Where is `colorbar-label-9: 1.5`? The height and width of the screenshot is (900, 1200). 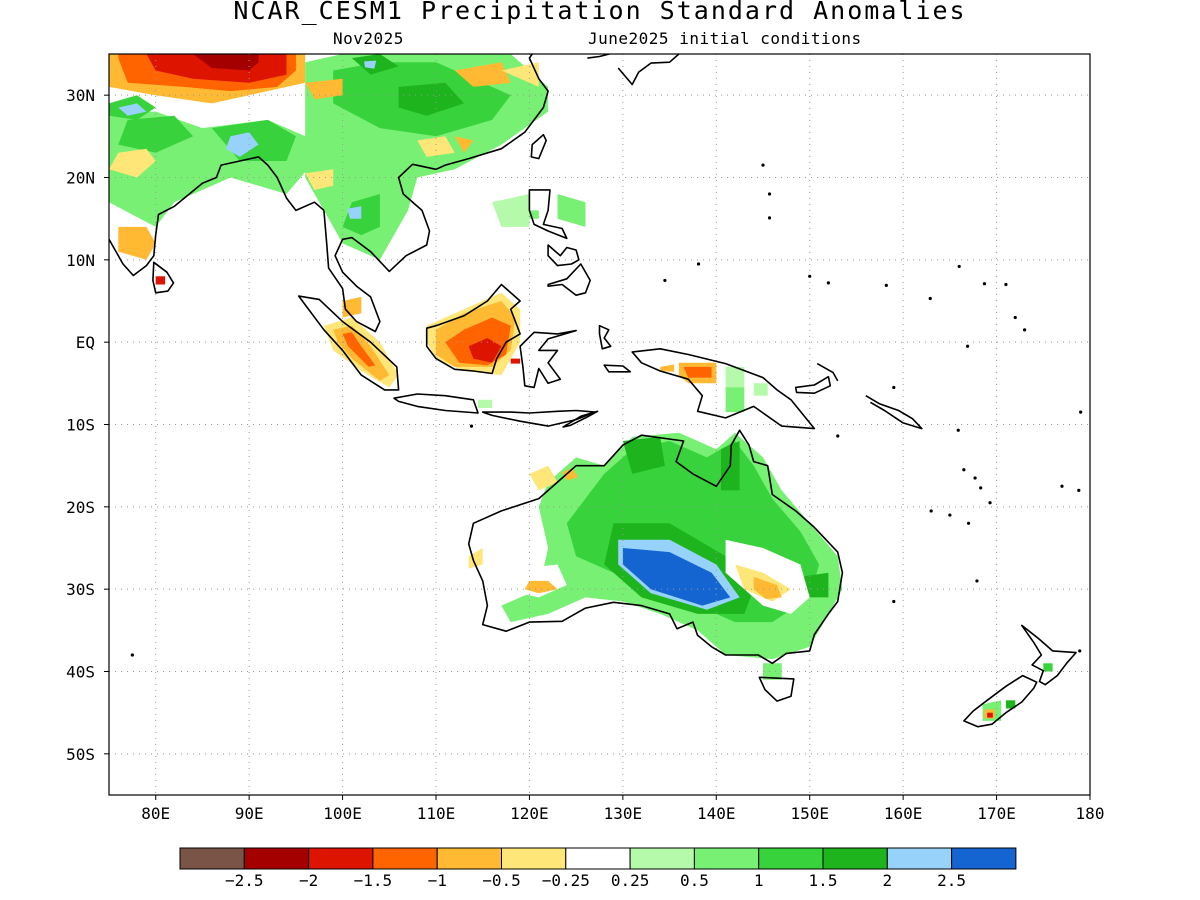 colorbar-label-9: 1.5 is located at coordinates (823, 880).